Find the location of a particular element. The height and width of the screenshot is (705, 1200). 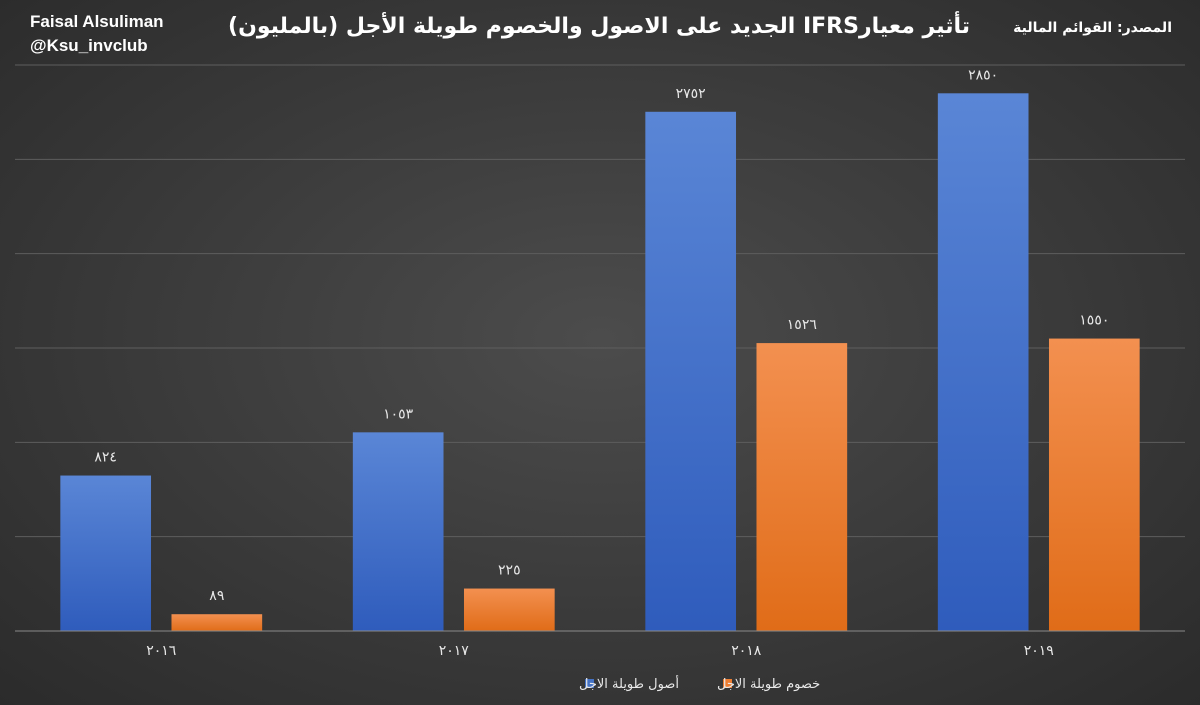

x-tick-label: ٢٠١٨ is located at coordinates (746, 651).